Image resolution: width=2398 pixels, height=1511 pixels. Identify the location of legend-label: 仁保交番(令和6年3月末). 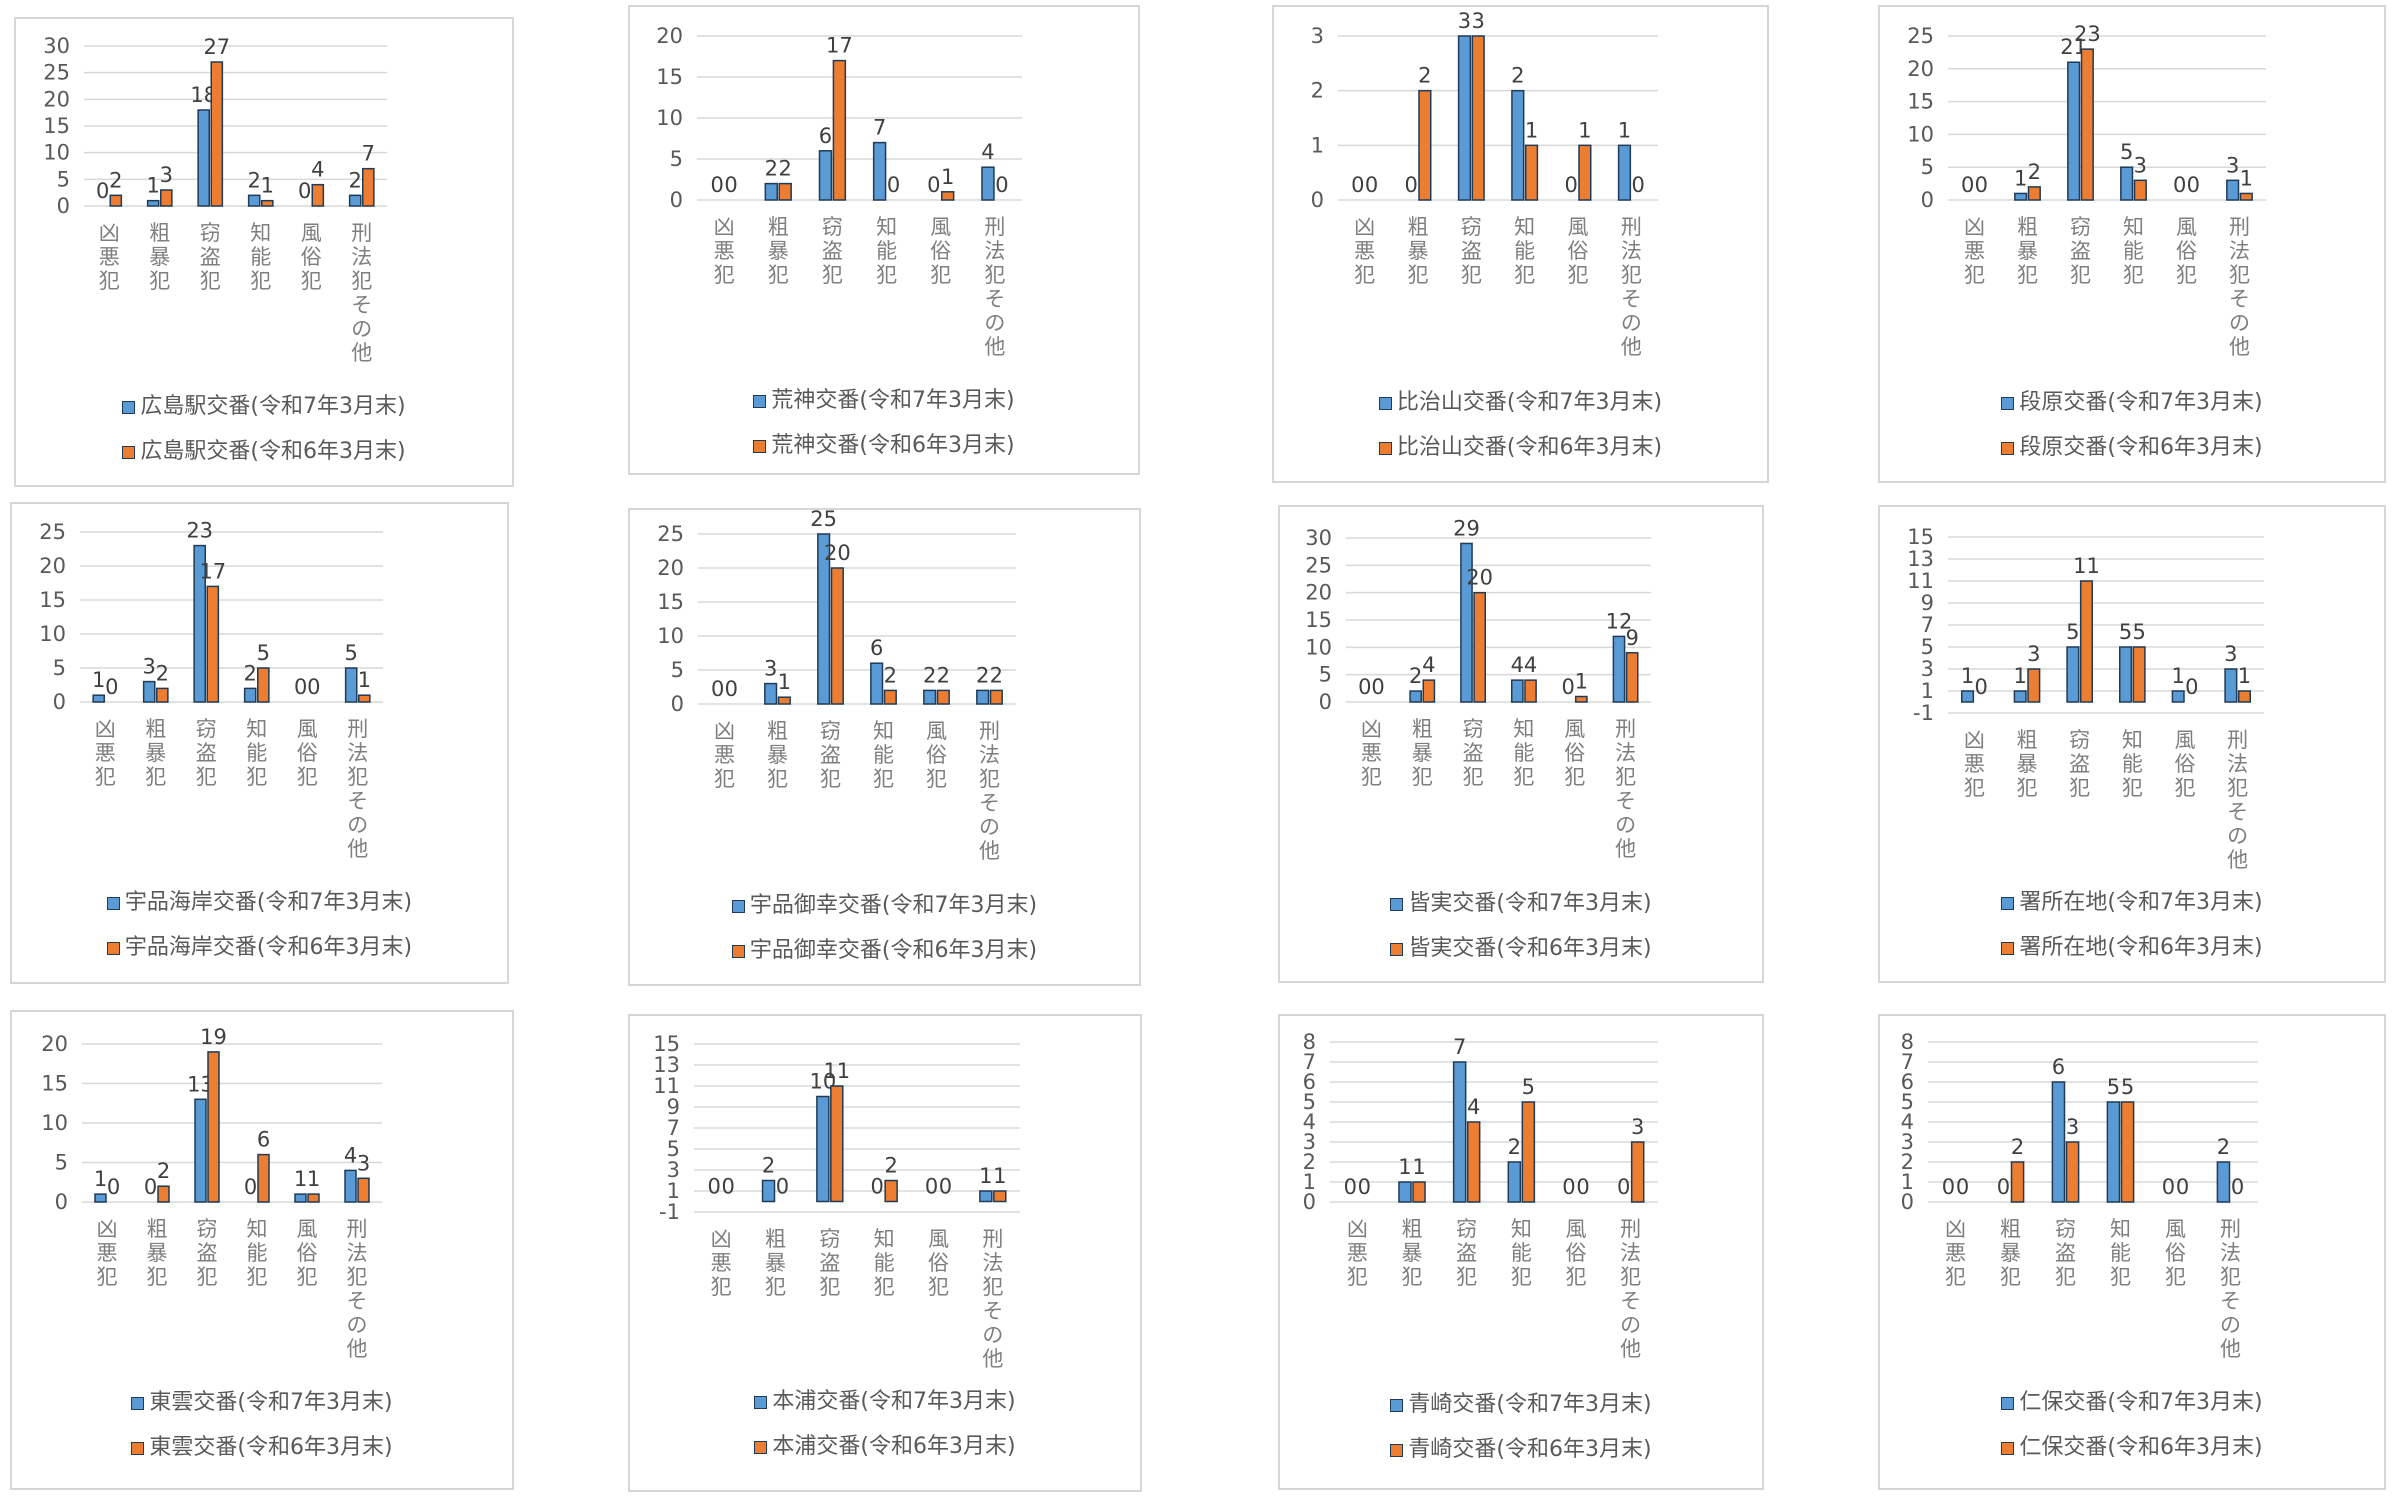
(2141, 1447).